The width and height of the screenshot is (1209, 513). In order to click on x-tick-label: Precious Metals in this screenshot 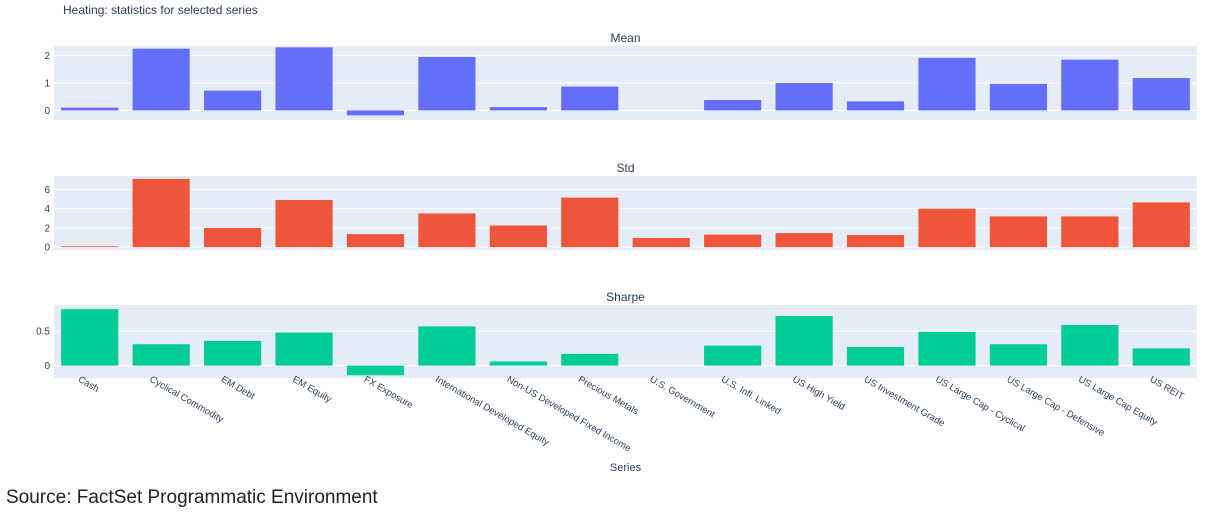, I will do `click(608, 395)`.